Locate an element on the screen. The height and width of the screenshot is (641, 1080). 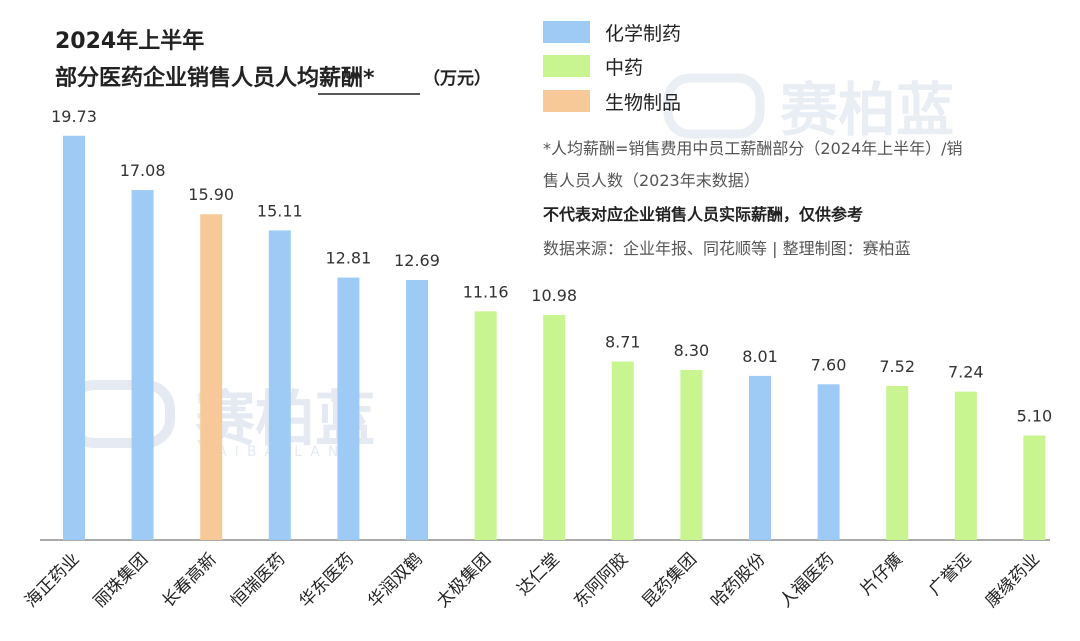
category-label-4: 华东医药 is located at coordinates (327, 580).